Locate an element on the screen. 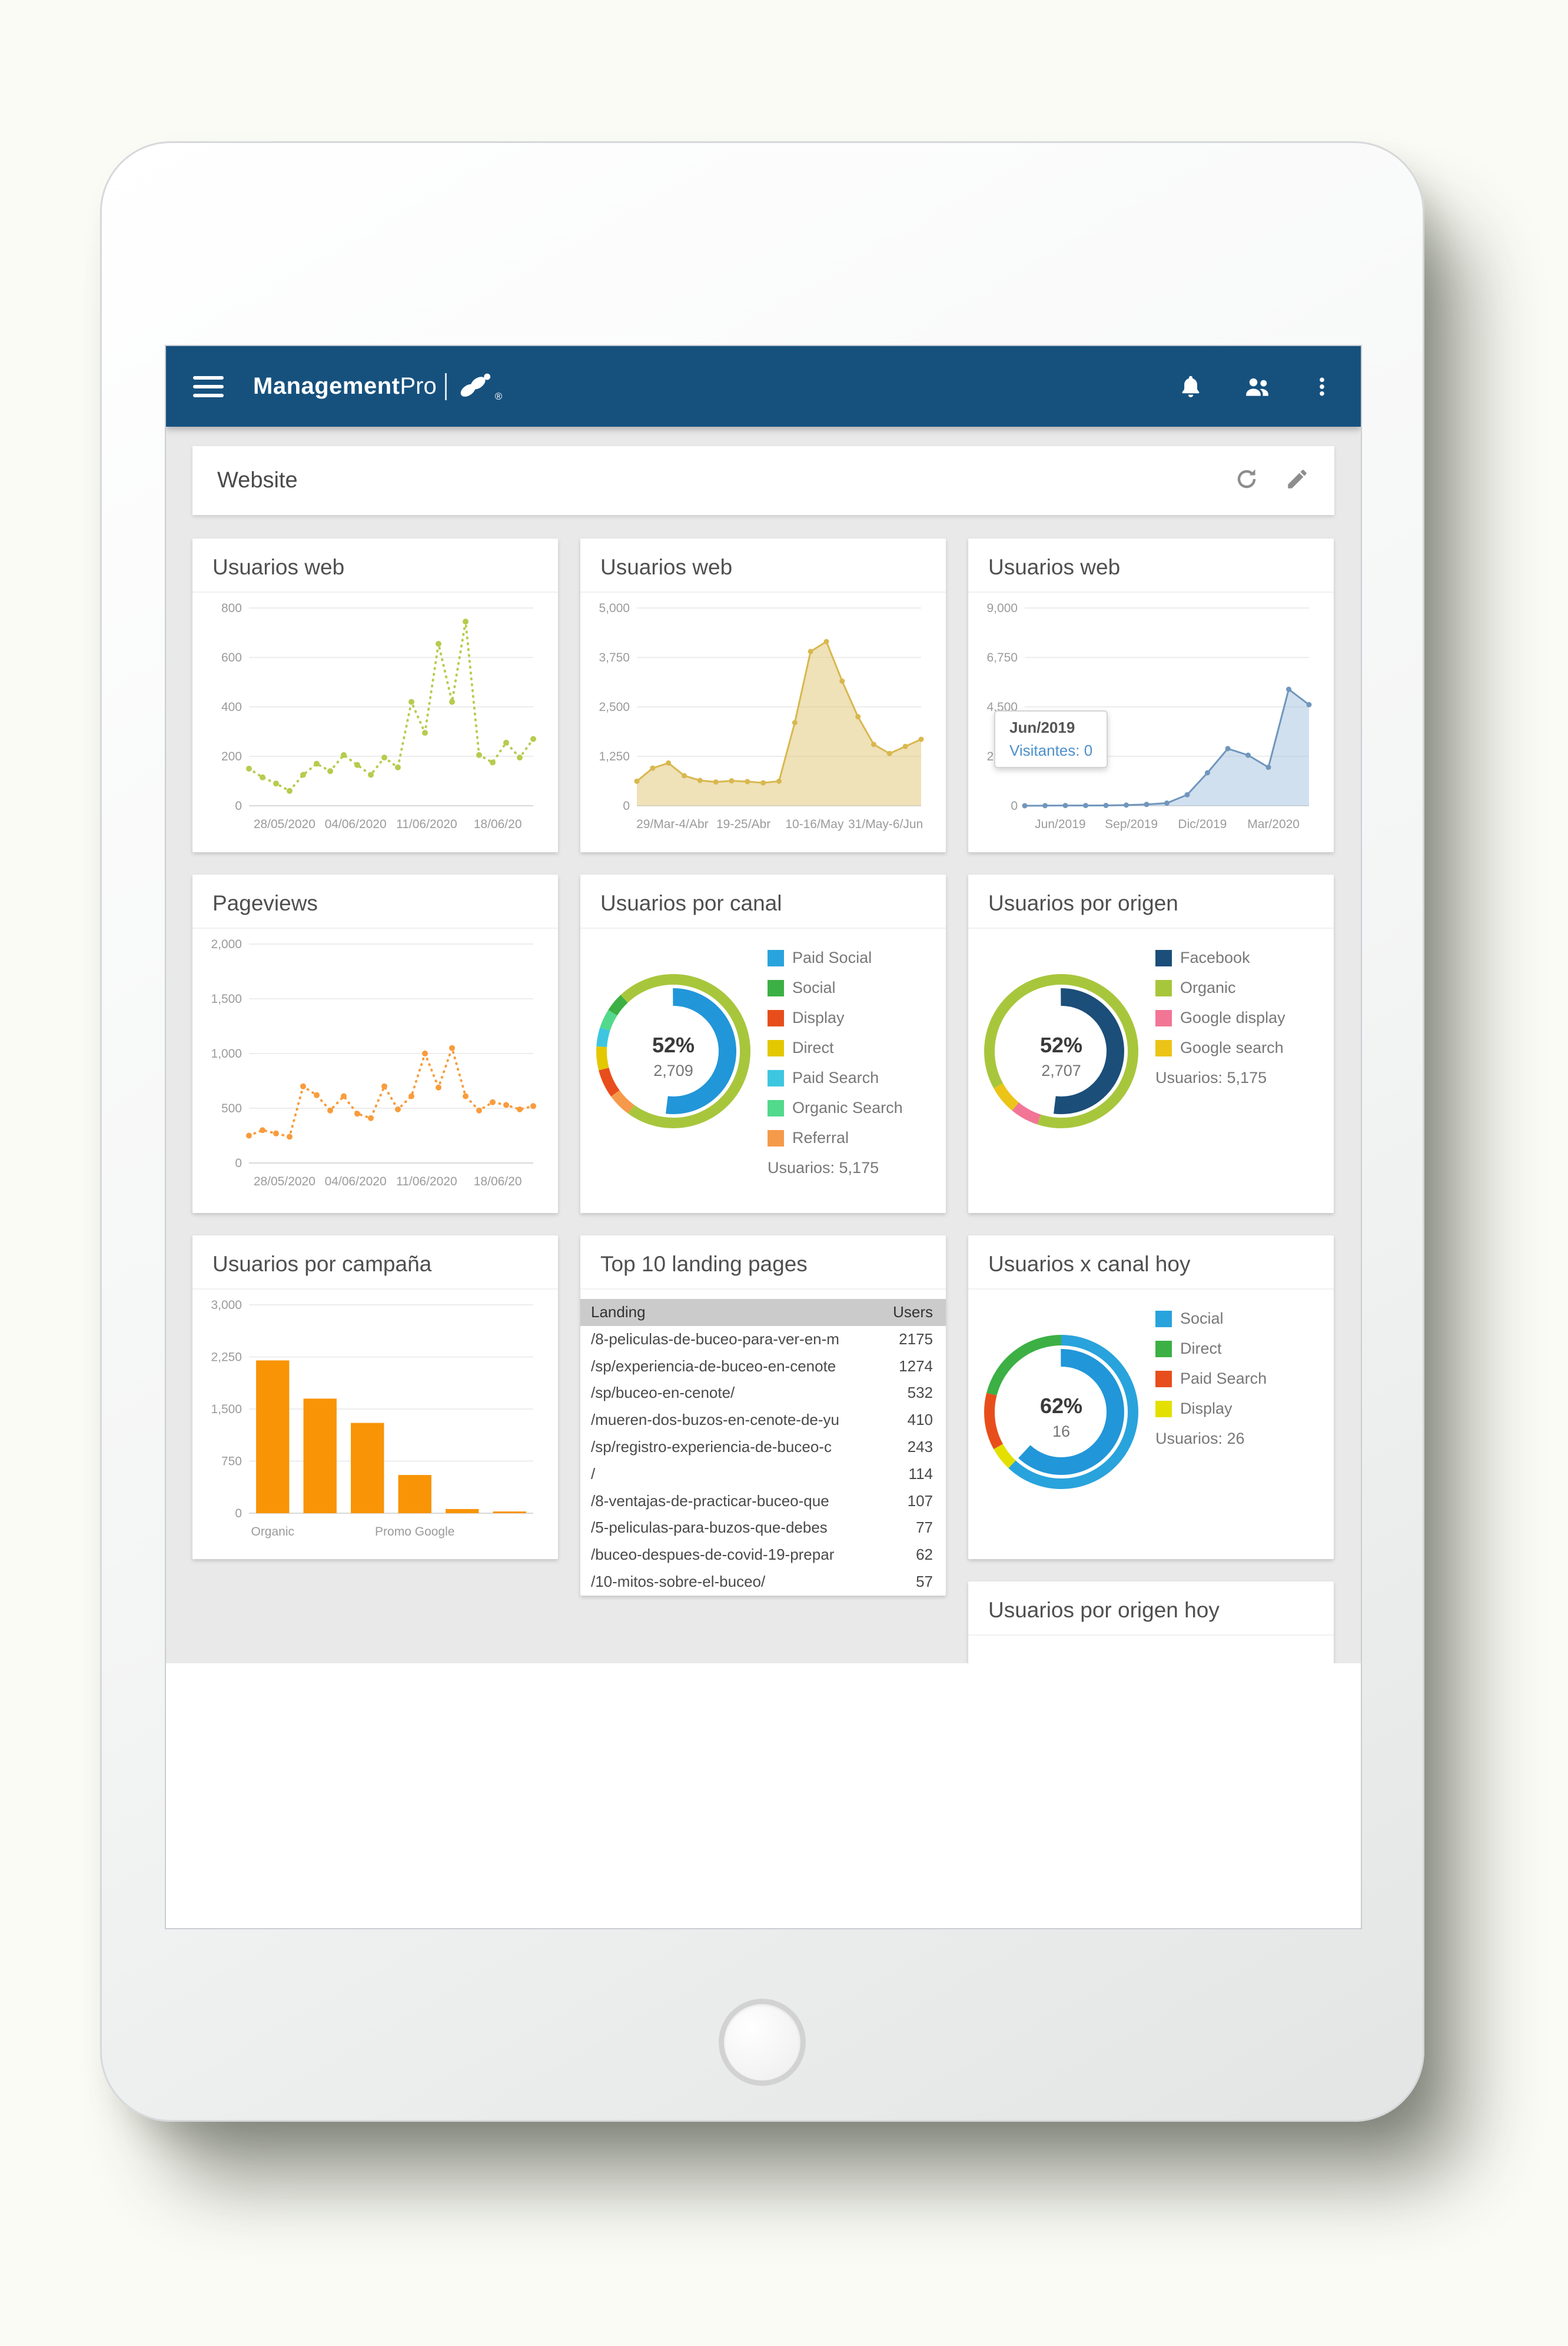  users-count-cell: 410 is located at coordinates (920, 1420).